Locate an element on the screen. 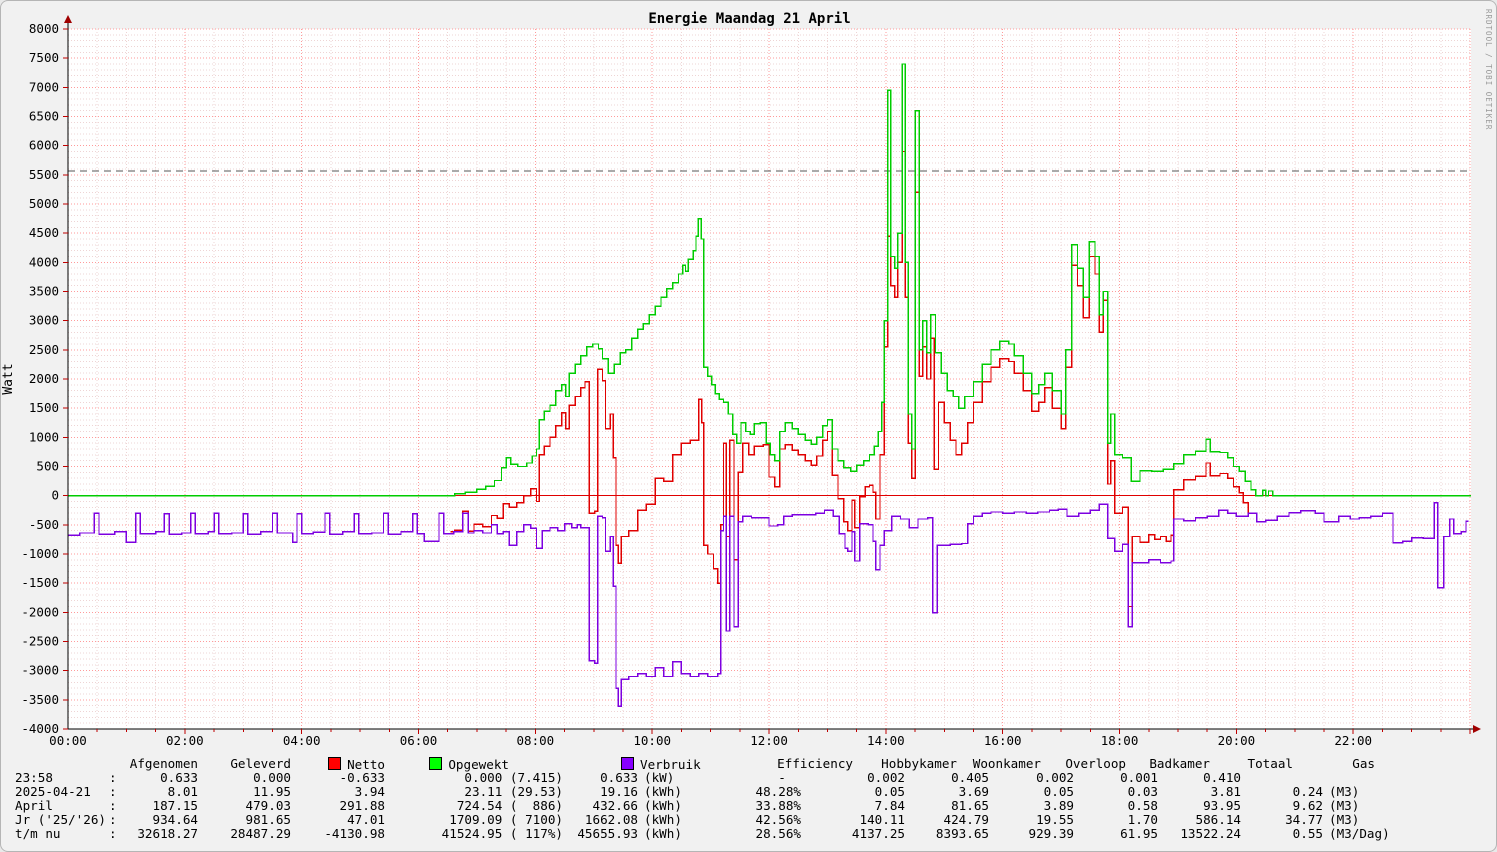 The height and width of the screenshot is (852, 1497). cell-totaal: 93.95 is located at coordinates (1222, 805).